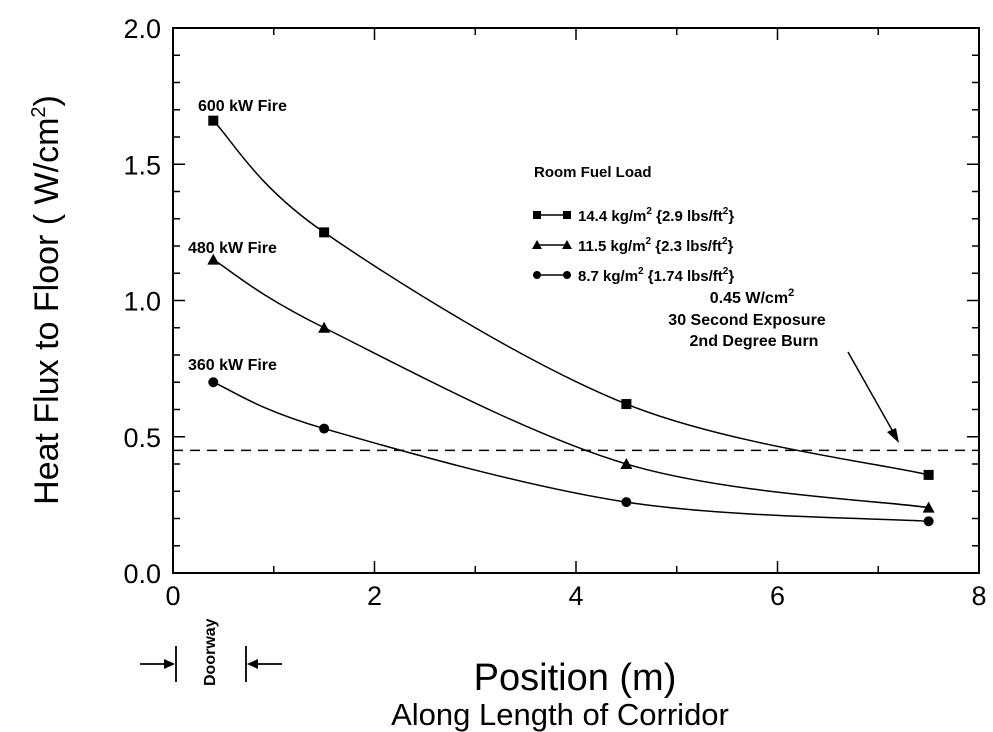 The height and width of the screenshot is (732, 993). What do you see at coordinates (656, 245) in the screenshot?
I see `legend-label-1: 11.5 kg/m2 {2.3 lbs/ft2}` at bounding box center [656, 245].